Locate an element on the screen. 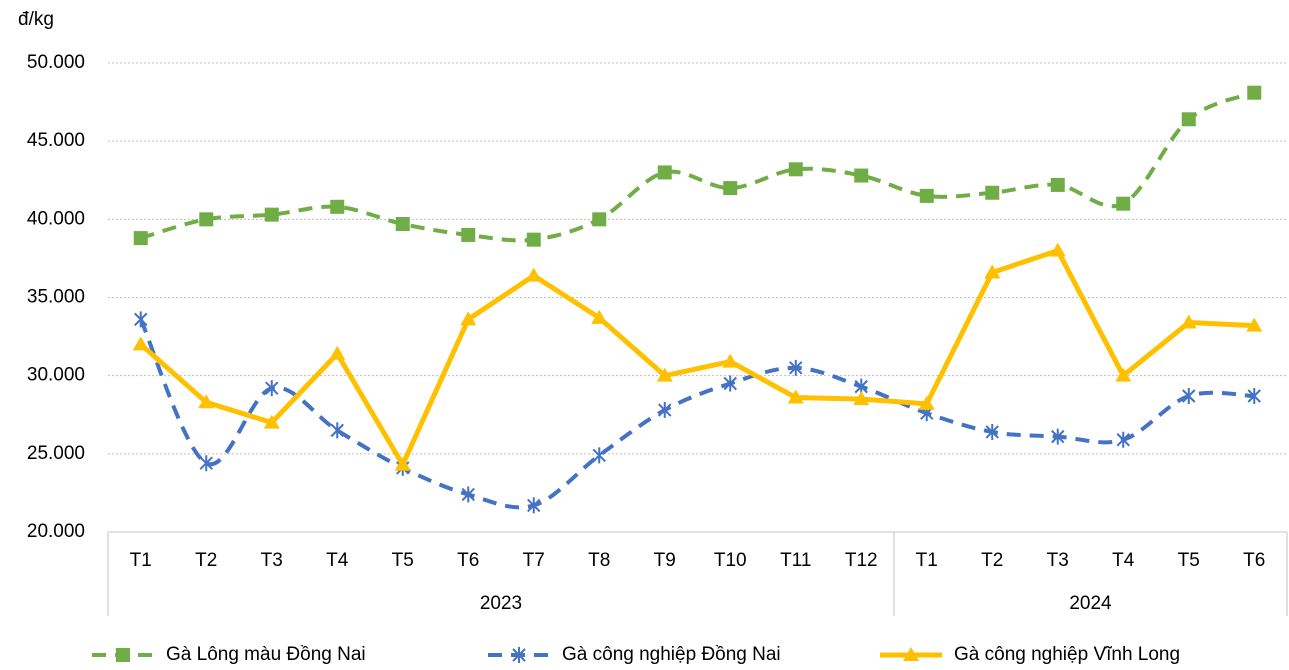 The width and height of the screenshot is (1289, 670). group-label: 2023 is located at coordinates (501, 603).